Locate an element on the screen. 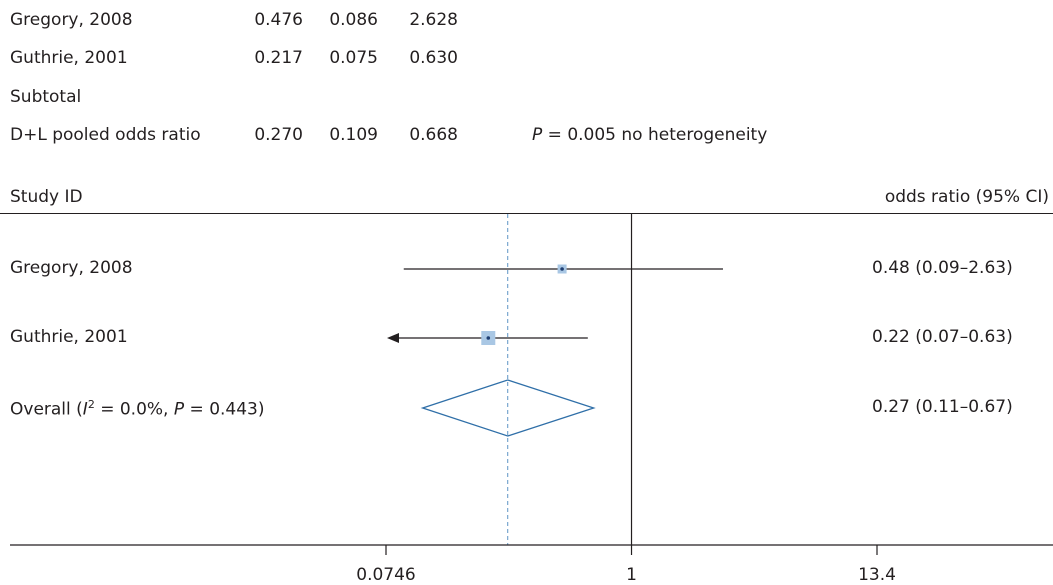 The height and width of the screenshot is (585, 1053). table-row-label: Subtotal is located at coordinates (46, 97).